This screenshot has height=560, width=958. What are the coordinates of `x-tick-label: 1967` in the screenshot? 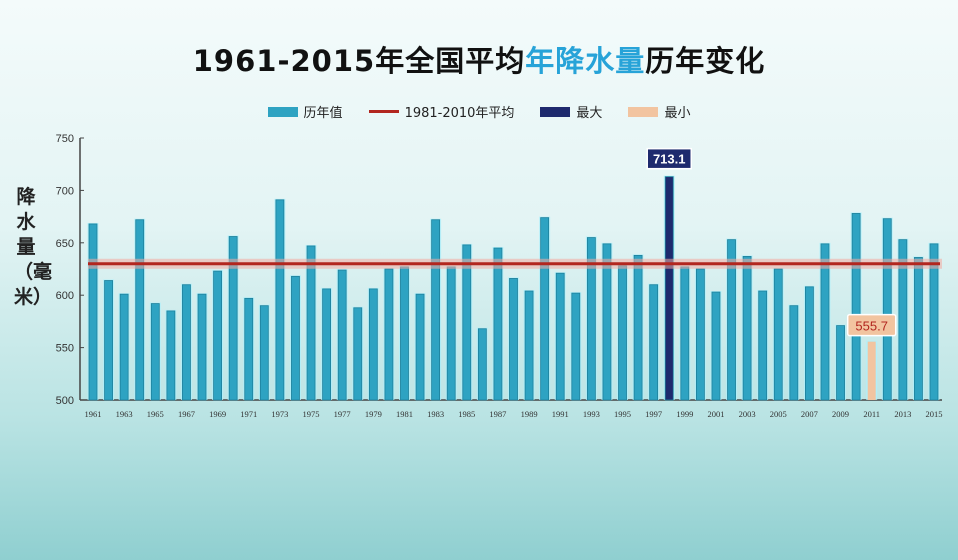 It's located at (186, 414).